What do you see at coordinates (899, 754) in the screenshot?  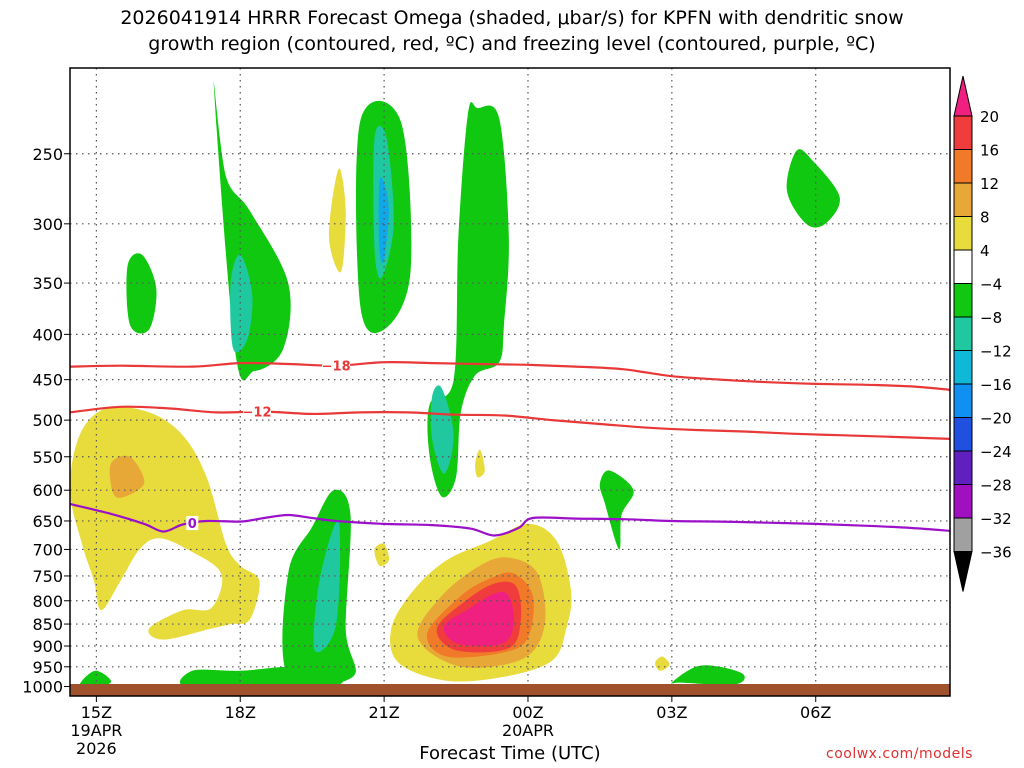 I see `source-credit: coolwx.com/models` at bounding box center [899, 754].